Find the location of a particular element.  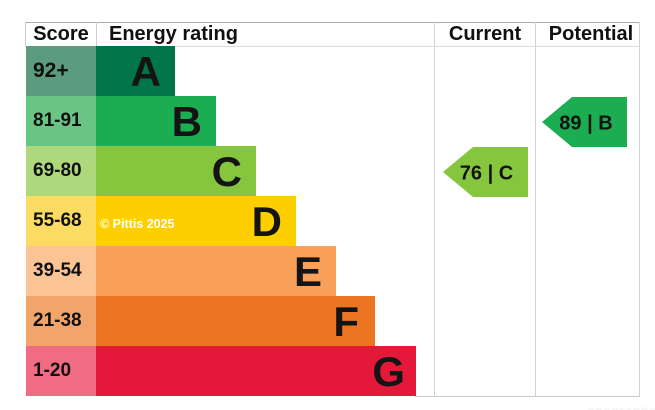

svg-text: 89 | B is located at coordinates (585, 123).